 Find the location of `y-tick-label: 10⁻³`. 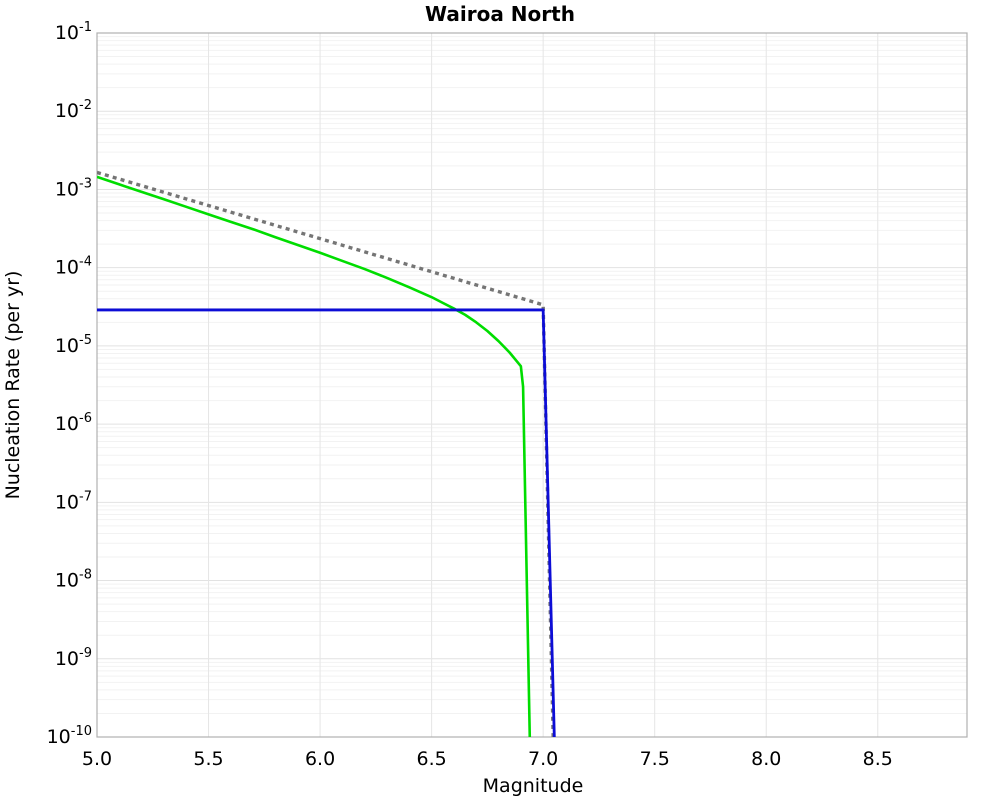

y-tick-label: 10⁻³ is located at coordinates (73, 188).